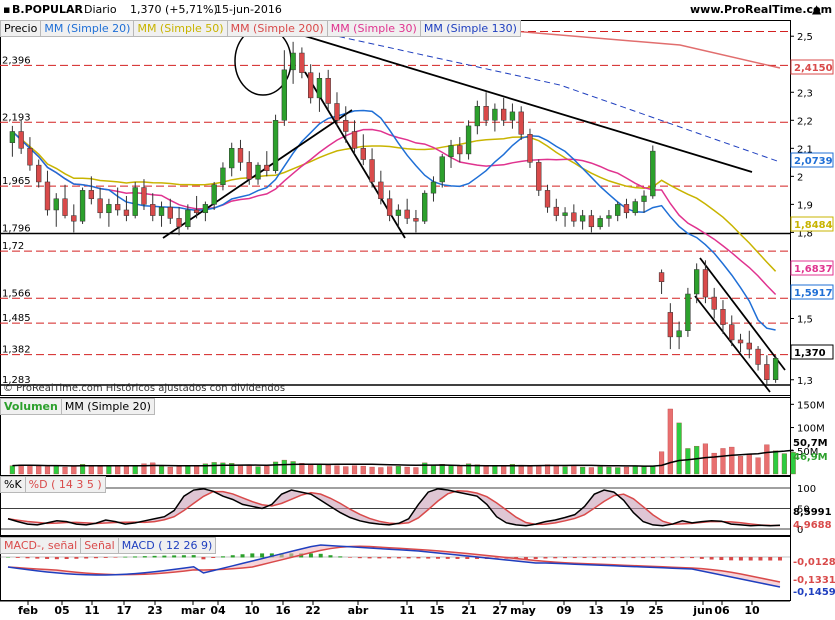 The image size is (835, 620). Describe the element at coordinates (358, 610) in the screenshot. I see `x-tick-label: abr` at that location.